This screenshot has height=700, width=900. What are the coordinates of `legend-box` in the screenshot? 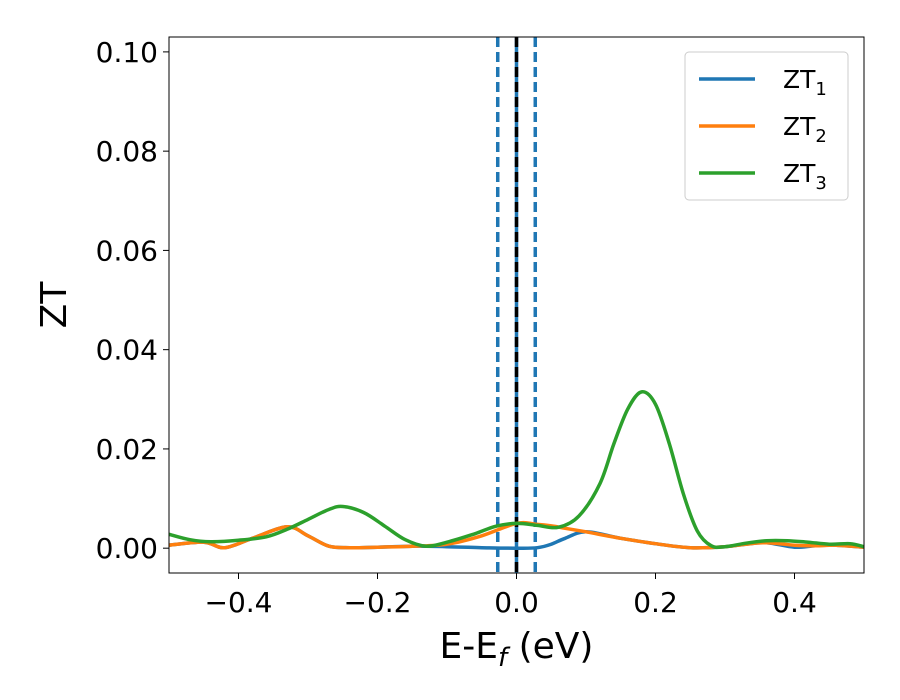 It's located at (766, 126).